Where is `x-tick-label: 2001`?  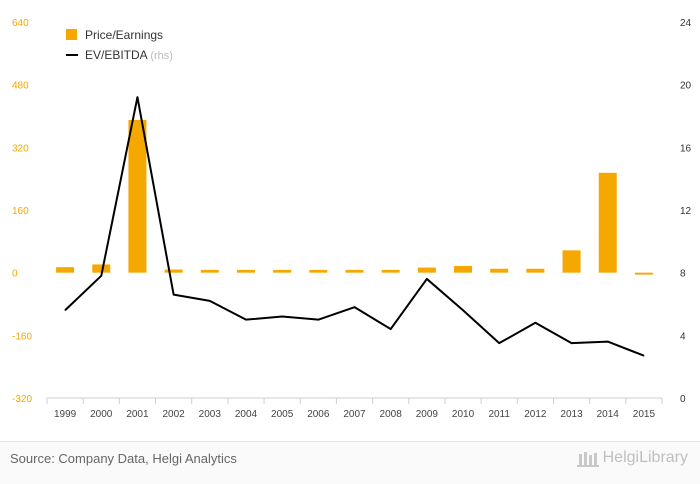
x-tick-label: 2001 is located at coordinates (137, 414).